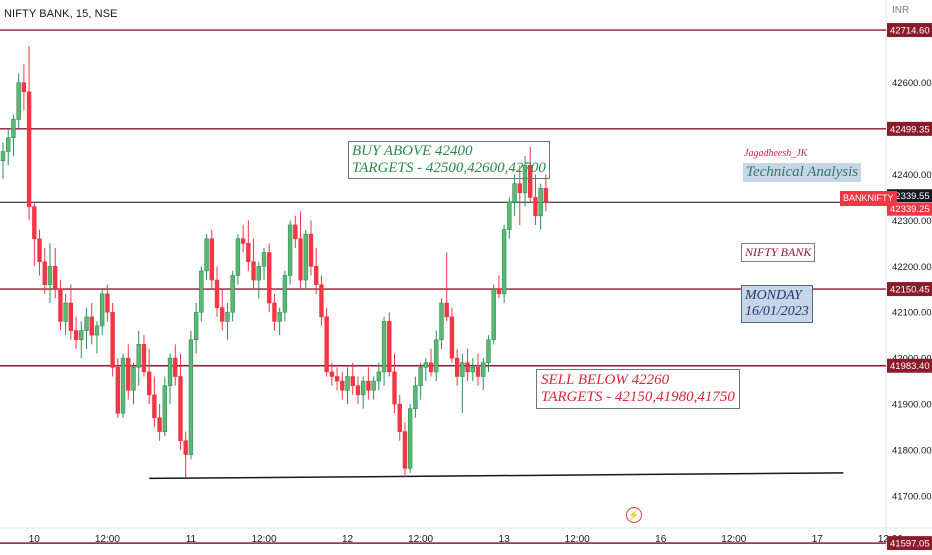 Image resolution: width=932 pixels, height=555 pixels. I want to click on x-tick-label: 11, so click(191, 539).